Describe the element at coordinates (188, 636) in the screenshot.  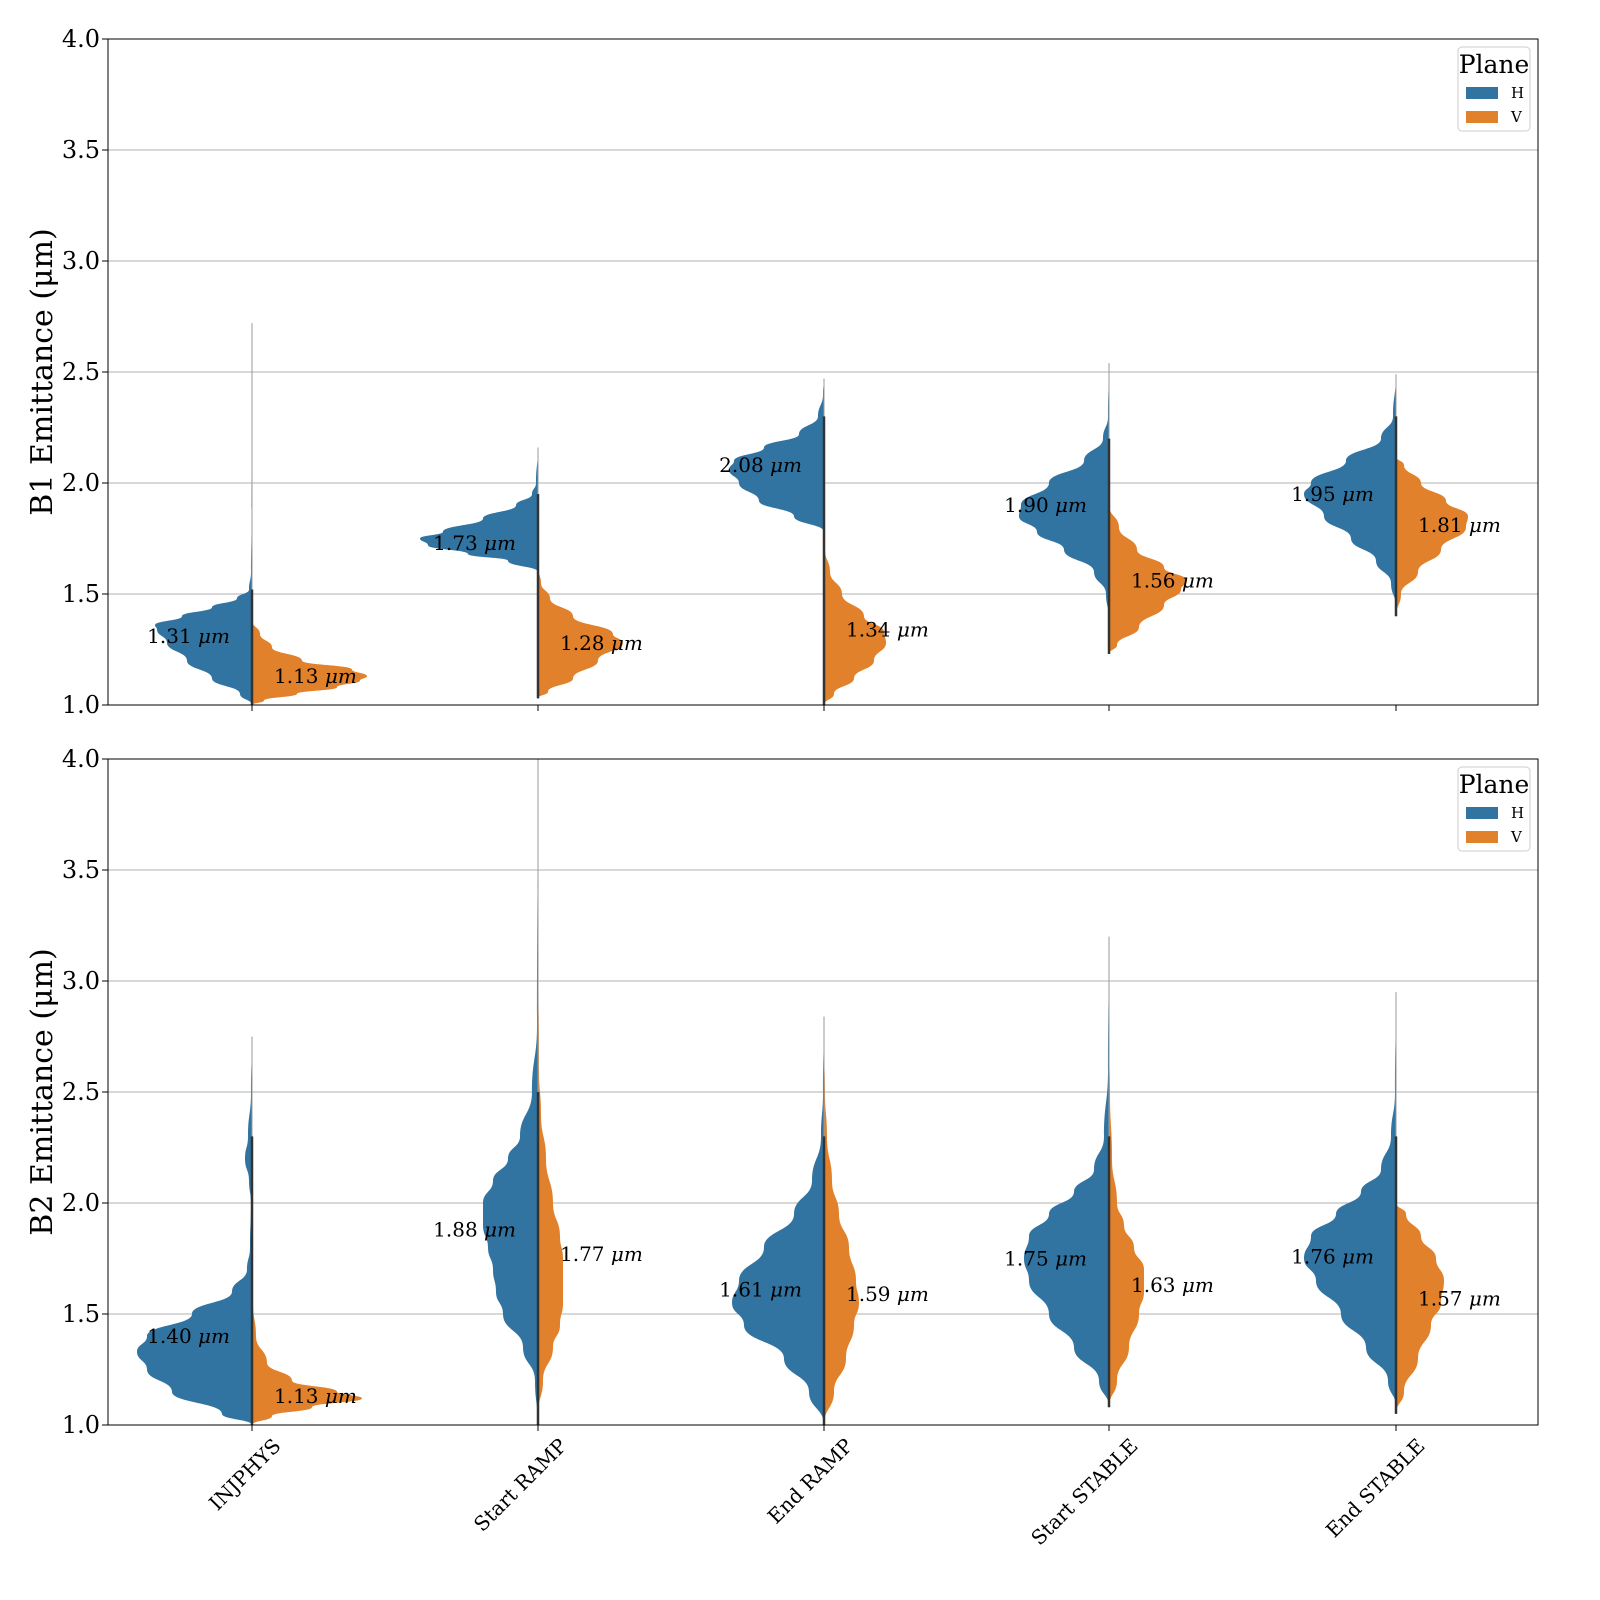
I see `data-label-h: 1.31 μm` at that location.